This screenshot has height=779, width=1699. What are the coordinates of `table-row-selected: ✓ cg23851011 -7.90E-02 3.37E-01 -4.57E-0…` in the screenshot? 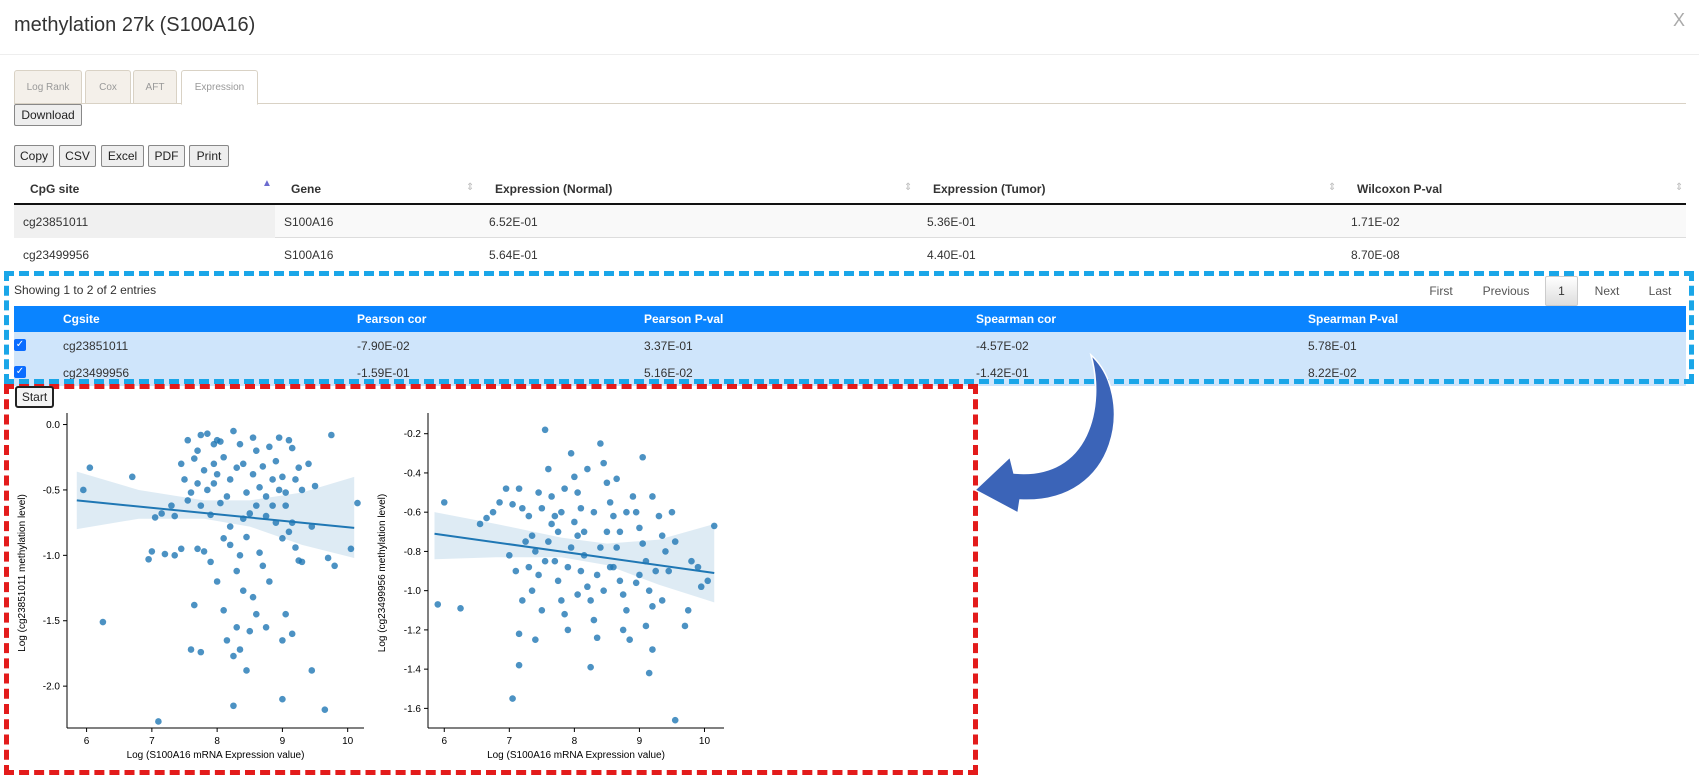 It's located at (850, 345).